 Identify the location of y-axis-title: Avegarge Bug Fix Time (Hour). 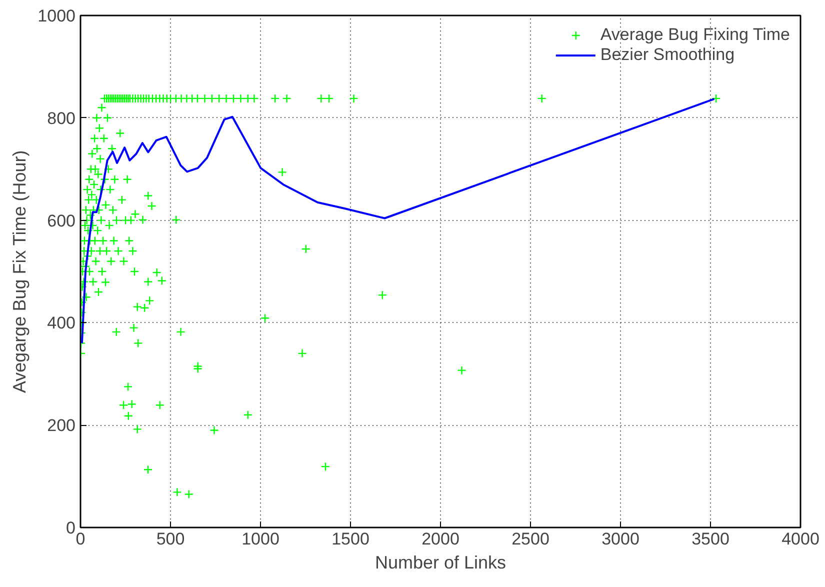
(20, 272).